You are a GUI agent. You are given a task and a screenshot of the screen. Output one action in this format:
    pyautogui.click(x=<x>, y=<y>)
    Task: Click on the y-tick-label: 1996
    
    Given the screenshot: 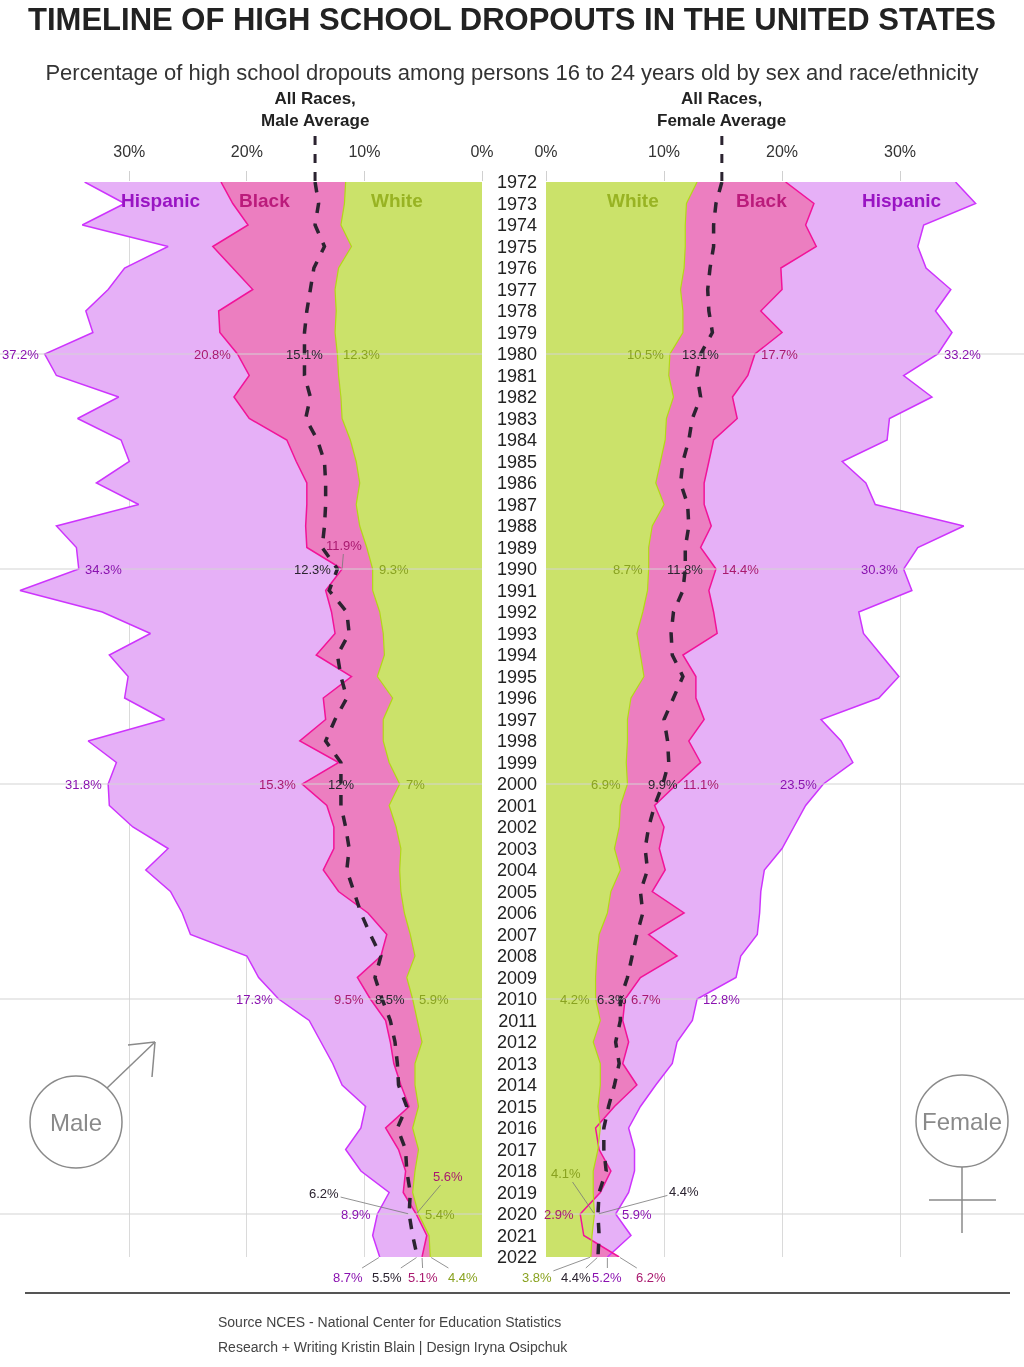 What is the action you would take?
    pyautogui.click(x=516, y=698)
    